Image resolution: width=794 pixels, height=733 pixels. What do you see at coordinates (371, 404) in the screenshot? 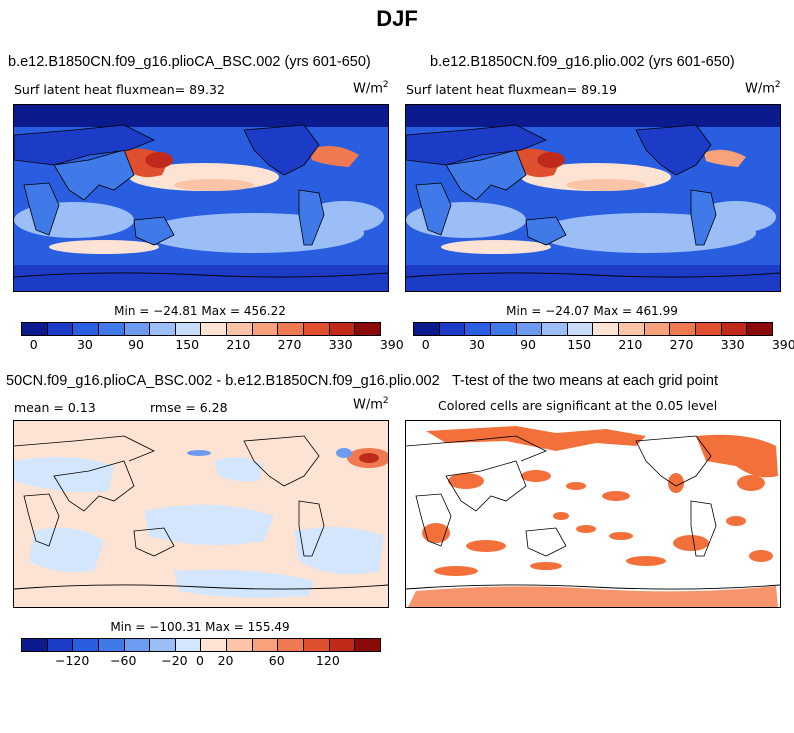
I see `units-label-bottom-left: W/m2` at bounding box center [371, 404].